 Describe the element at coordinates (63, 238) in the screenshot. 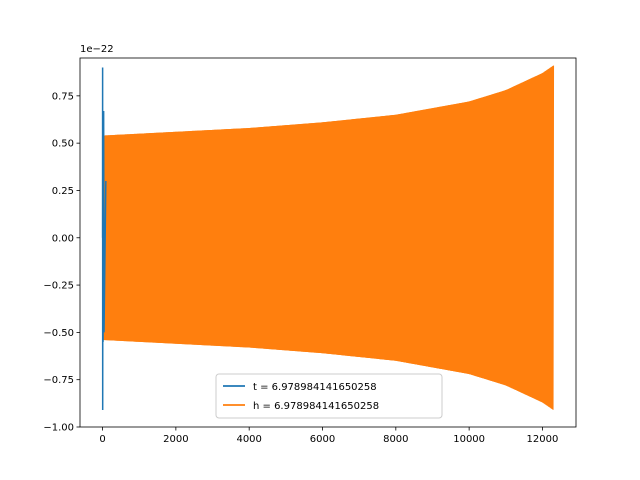

I see `y-tick-label: 0.00` at that location.